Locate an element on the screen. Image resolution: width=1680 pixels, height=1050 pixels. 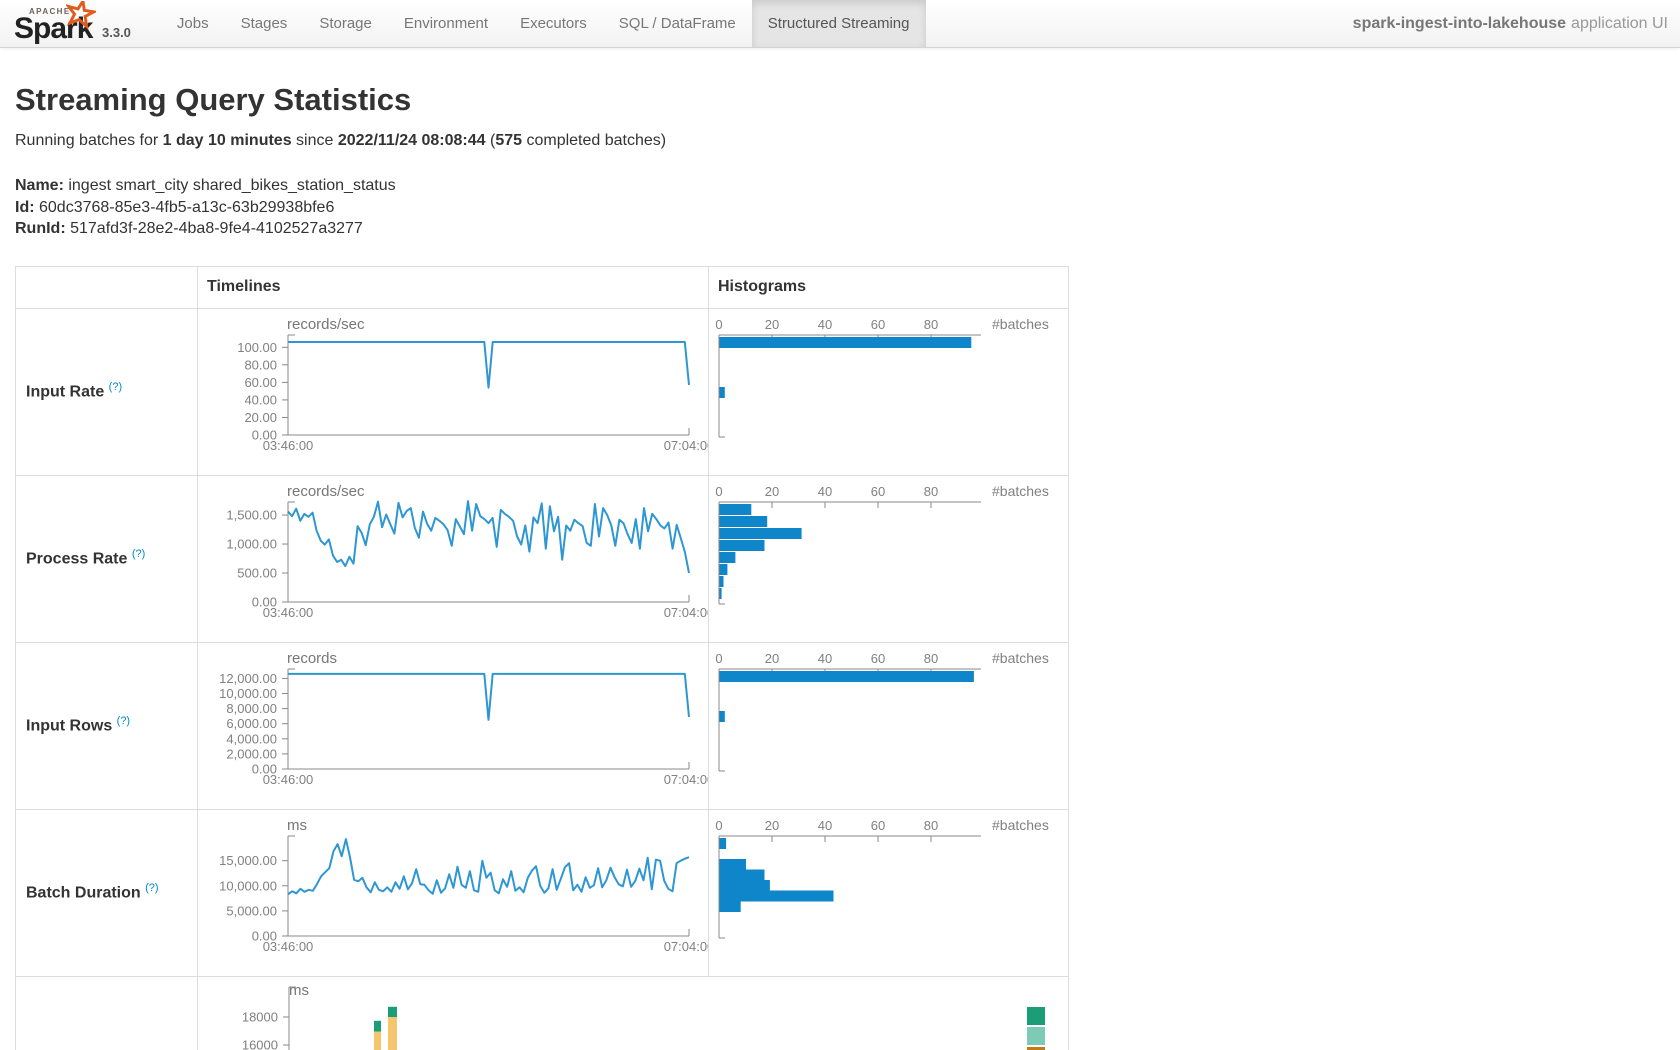
svg-text: 100.00 is located at coordinates (257, 346).